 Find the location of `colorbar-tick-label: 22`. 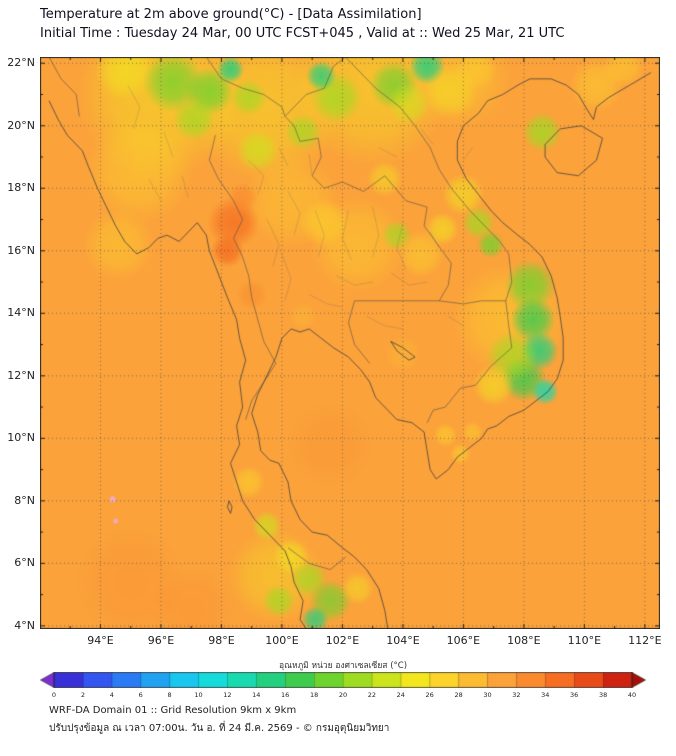

colorbar-tick-label: 22 is located at coordinates (372, 695).